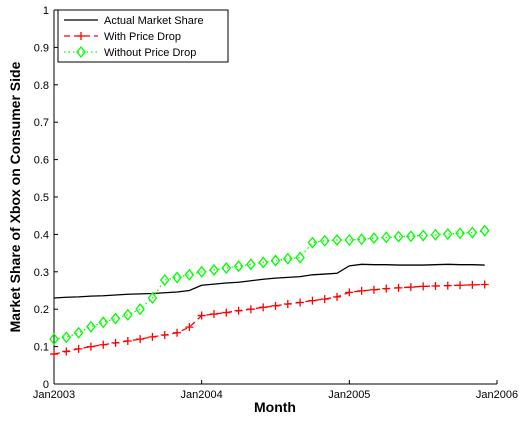 This screenshot has width=522, height=427. I want to click on y-tick-label: 0.8, so click(41, 86).